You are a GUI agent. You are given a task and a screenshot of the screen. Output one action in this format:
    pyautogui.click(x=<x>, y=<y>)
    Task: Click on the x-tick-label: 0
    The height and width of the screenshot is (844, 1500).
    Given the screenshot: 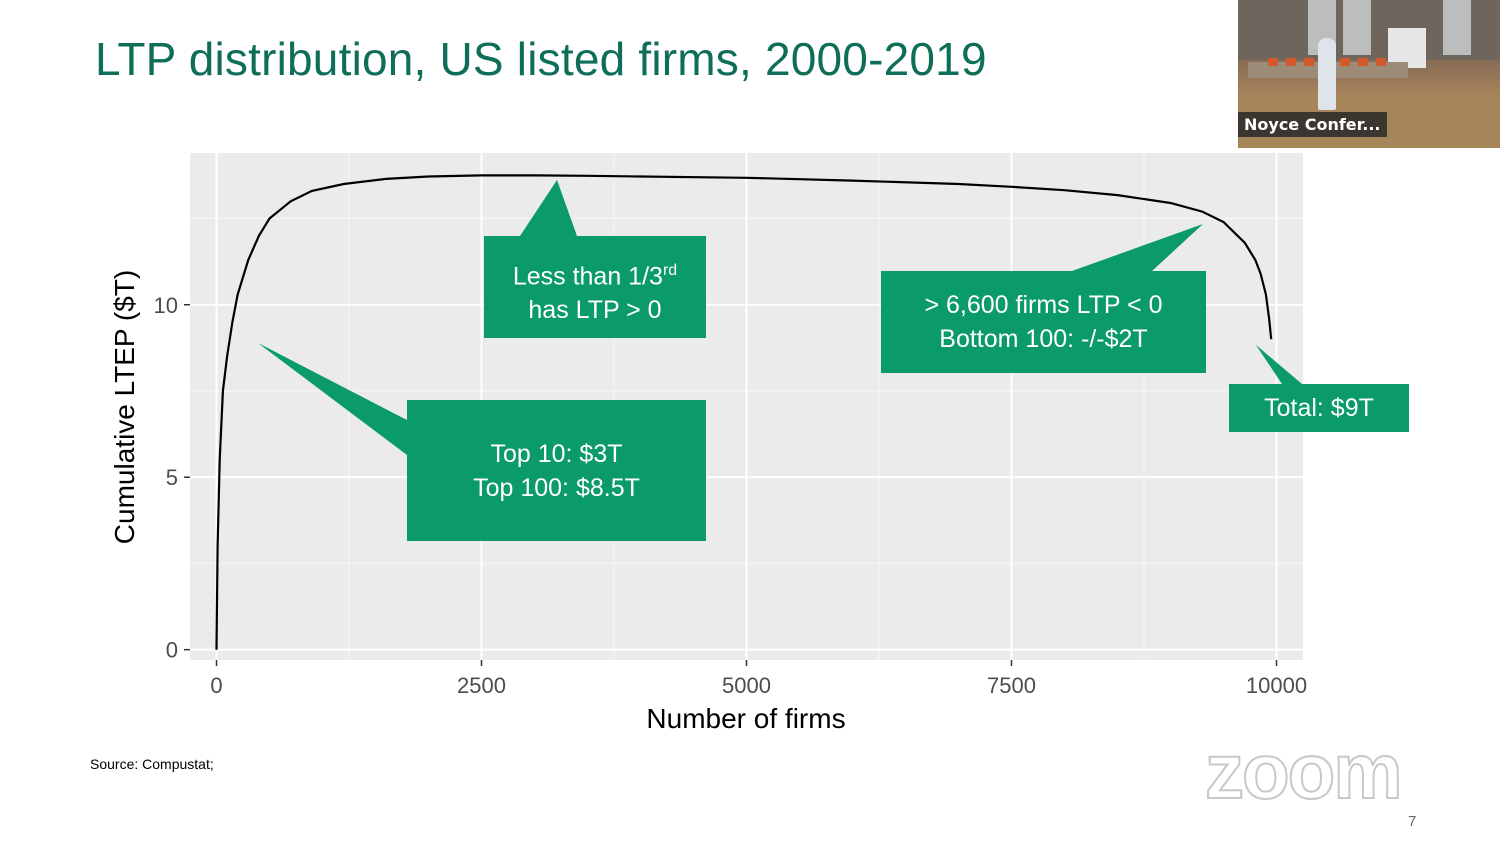 What is the action you would take?
    pyautogui.click(x=216, y=685)
    